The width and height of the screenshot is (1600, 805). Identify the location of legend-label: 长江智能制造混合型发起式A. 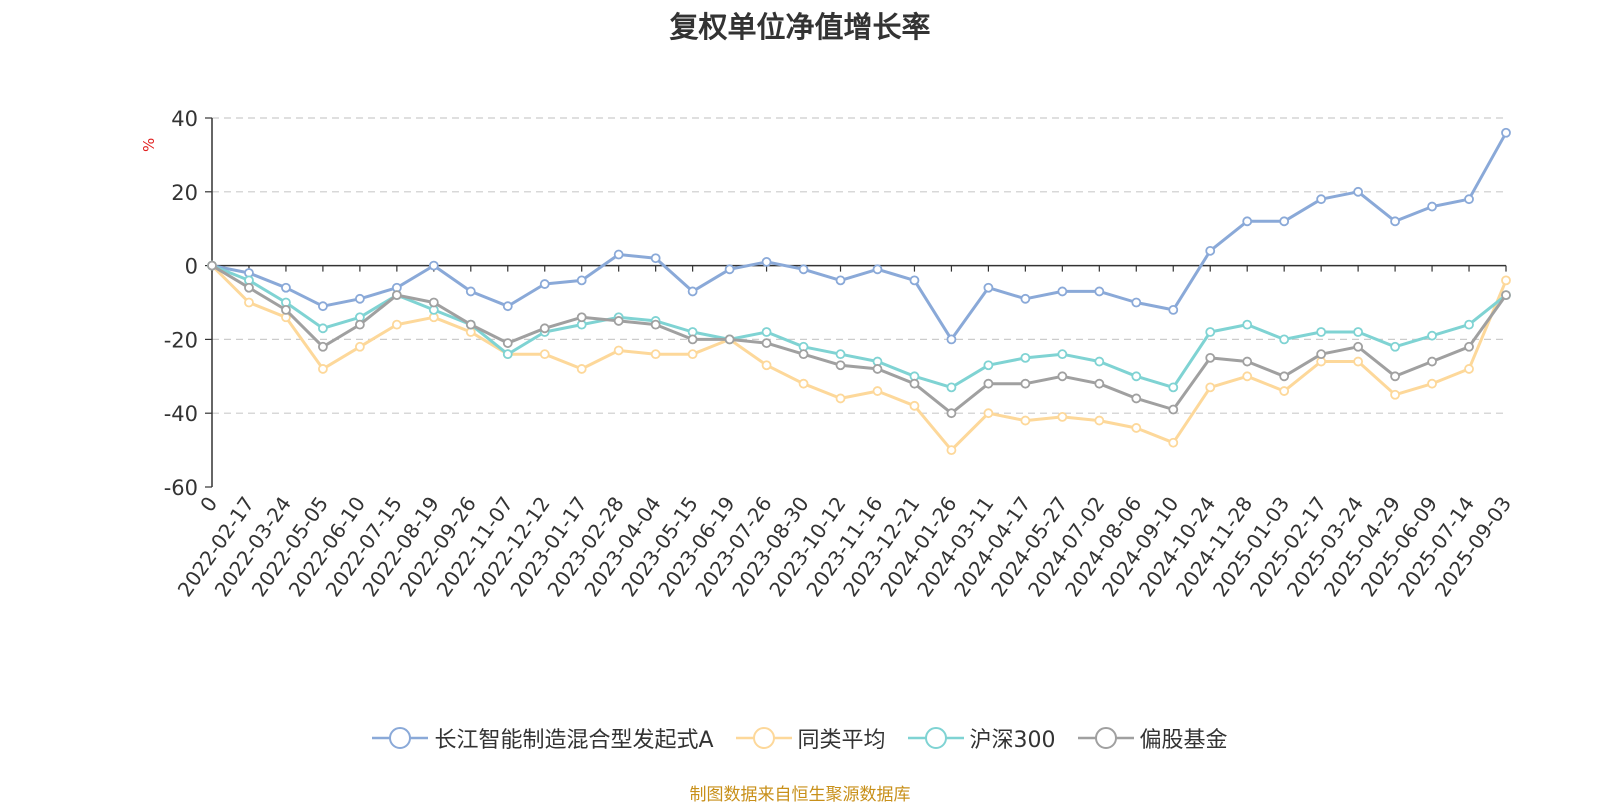
(574, 740).